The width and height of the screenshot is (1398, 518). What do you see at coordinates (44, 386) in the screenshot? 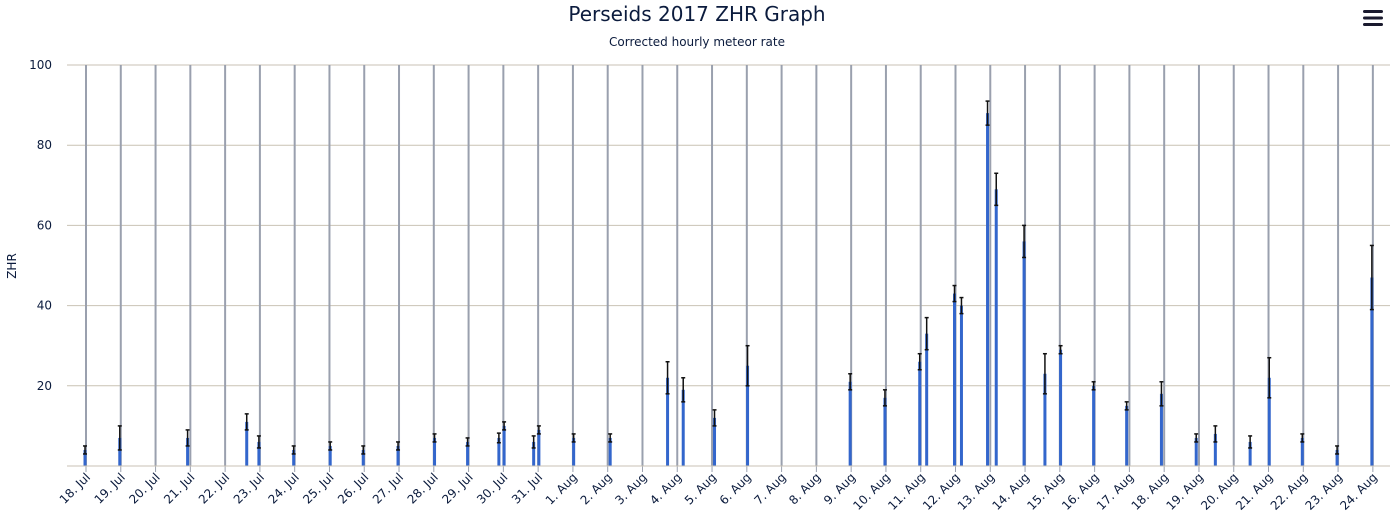
I see `y-tick-label: 20` at bounding box center [44, 386].